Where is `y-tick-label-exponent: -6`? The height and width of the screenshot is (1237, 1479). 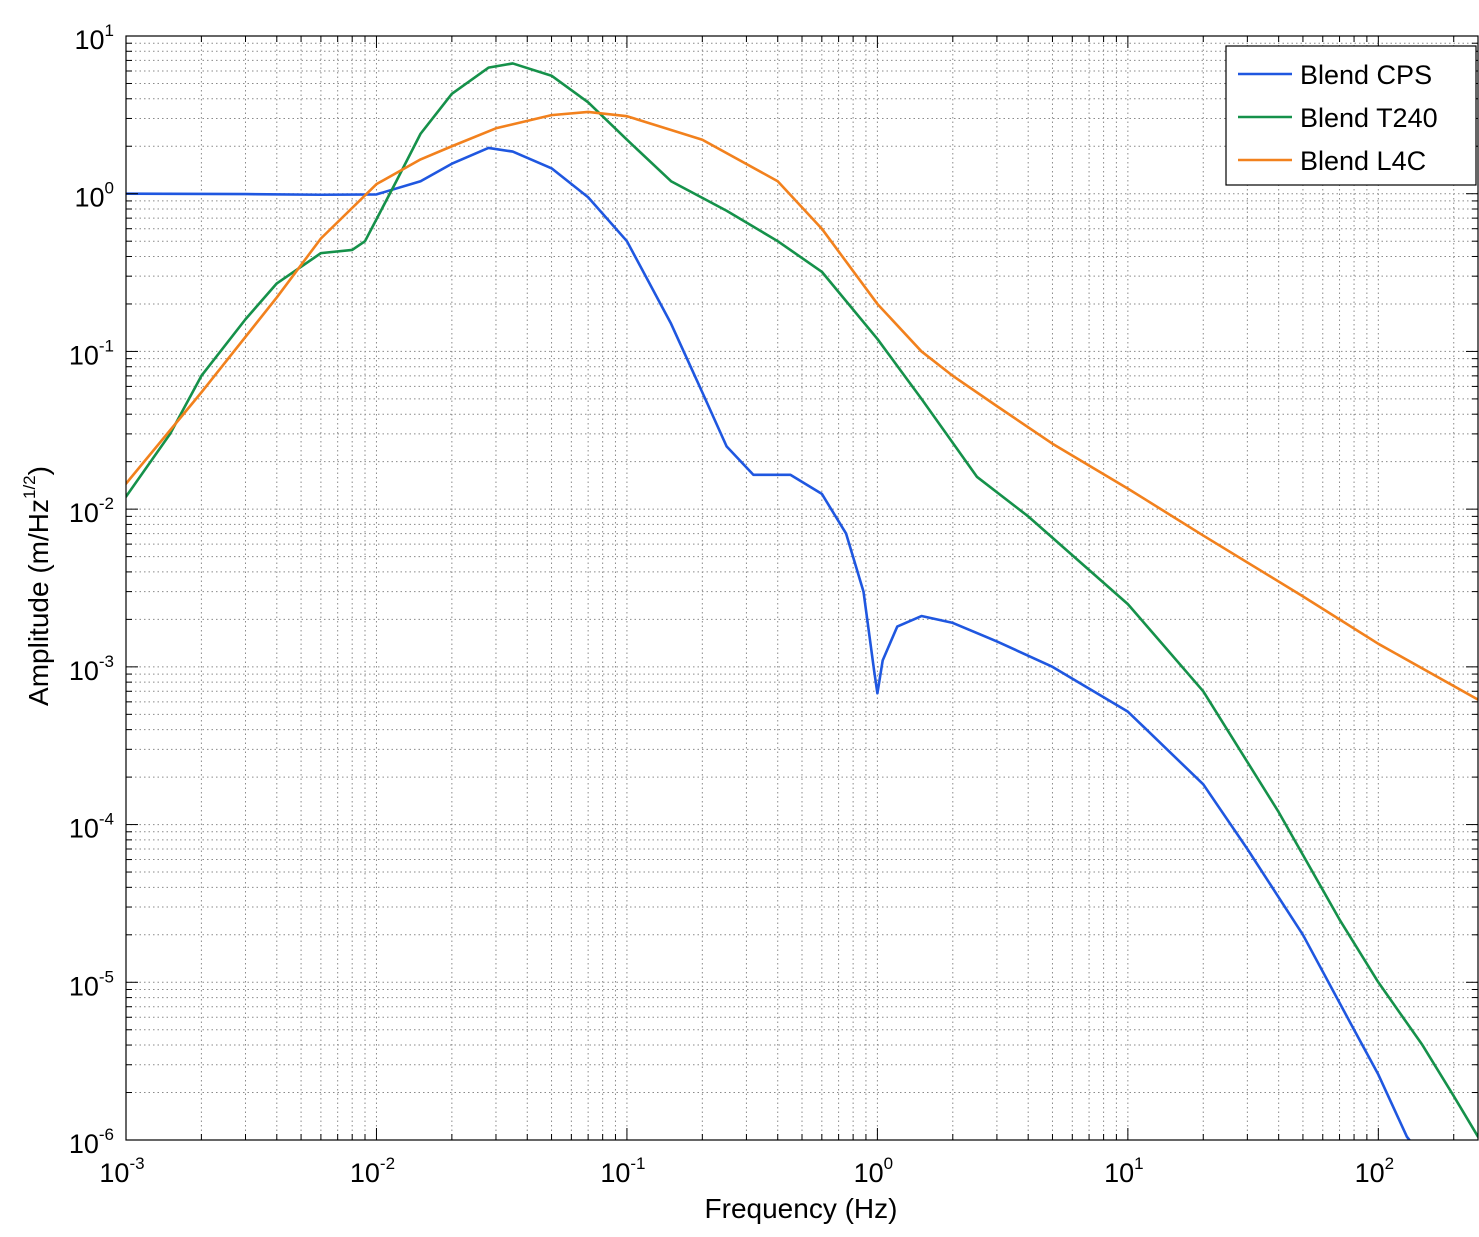 y-tick-label-exponent: -6 is located at coordinates (106, 1134).